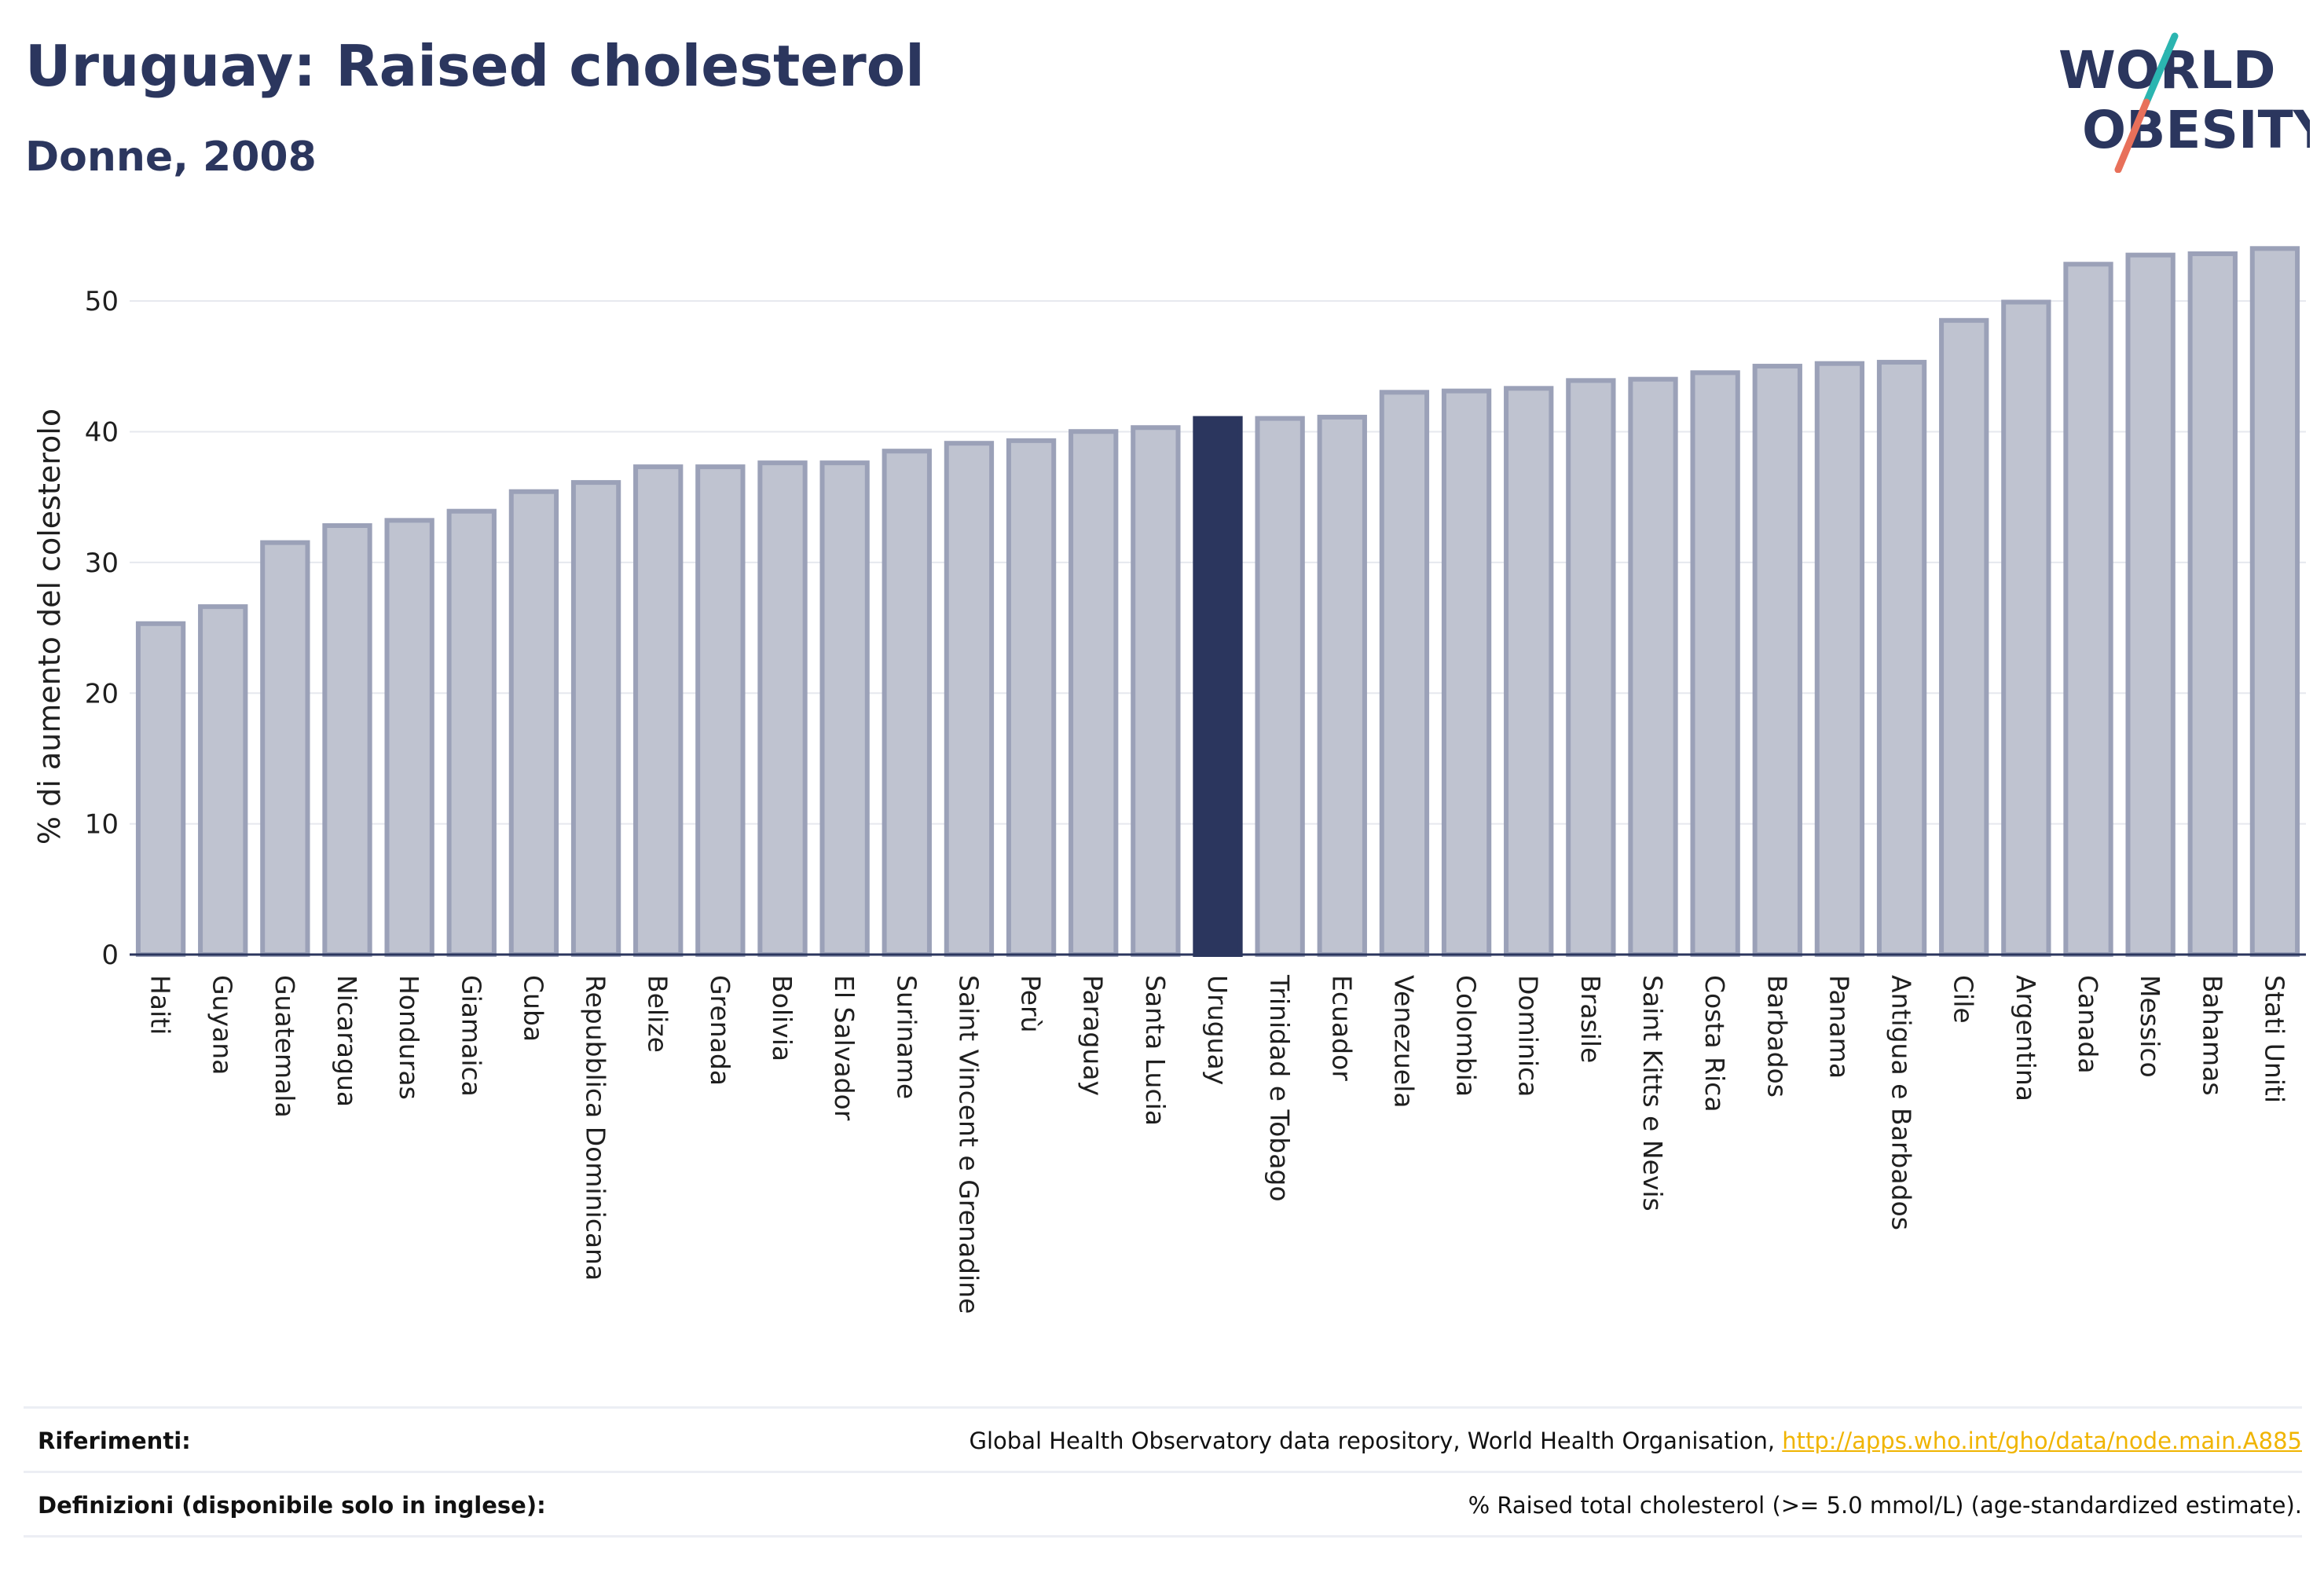 The width and height of the screenshot is (2324, 1576). I want to click on bar-repubblica-dominicana, so click(595, 718).